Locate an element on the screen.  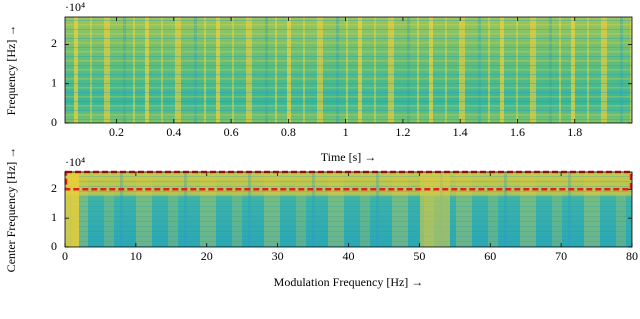
x-tick-label: 80 is located at coordinates (632, 256).